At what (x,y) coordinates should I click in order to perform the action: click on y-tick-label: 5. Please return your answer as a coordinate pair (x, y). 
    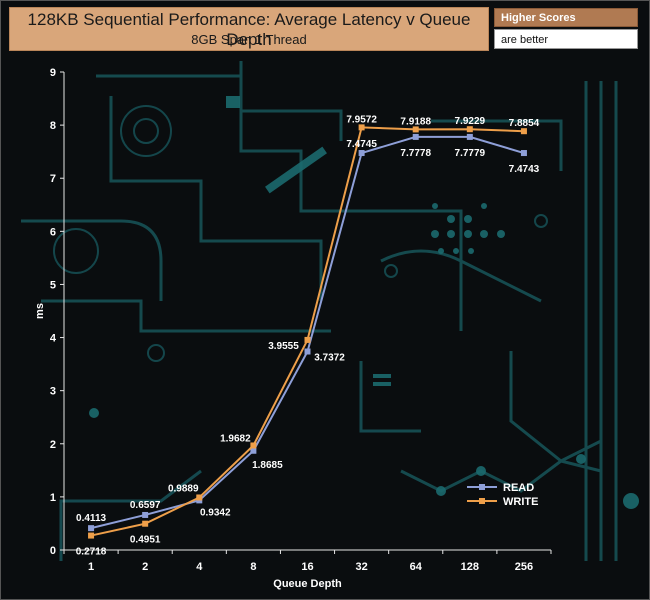
    Looking at the image, I should click on (53, 285).